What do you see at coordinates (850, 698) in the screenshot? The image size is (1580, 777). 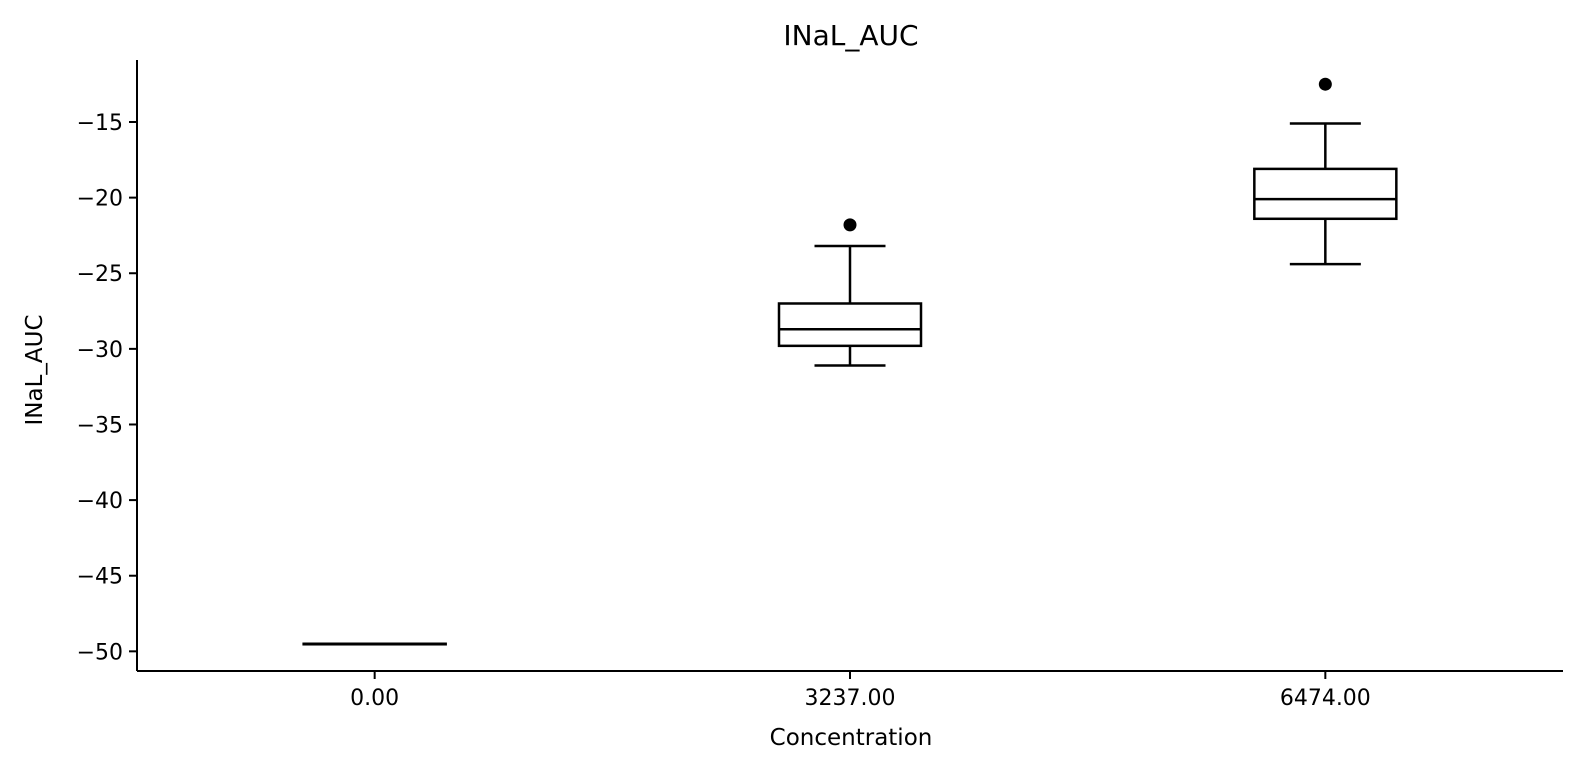 I see `x-tick-label: 3237.00` at bounding box center [850, 698].